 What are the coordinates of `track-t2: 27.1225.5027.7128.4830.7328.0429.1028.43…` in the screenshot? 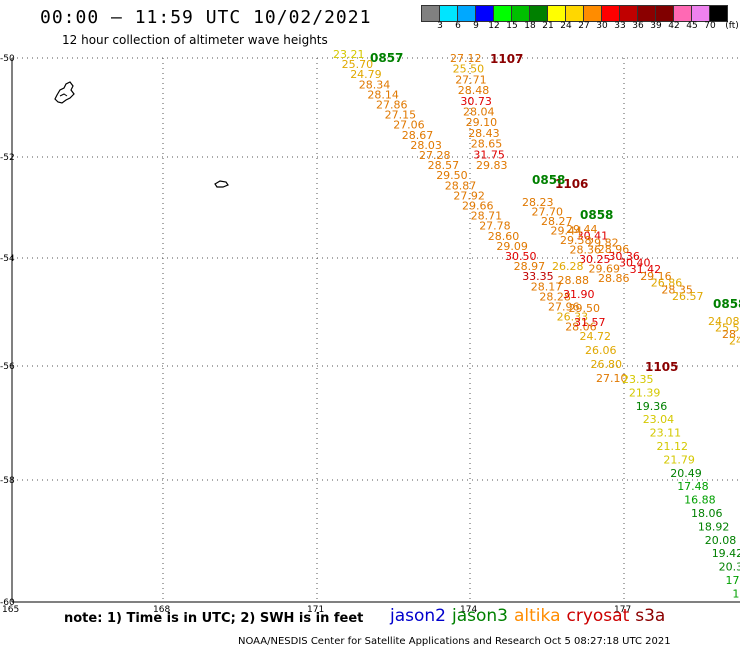 It's located at (486, 112).